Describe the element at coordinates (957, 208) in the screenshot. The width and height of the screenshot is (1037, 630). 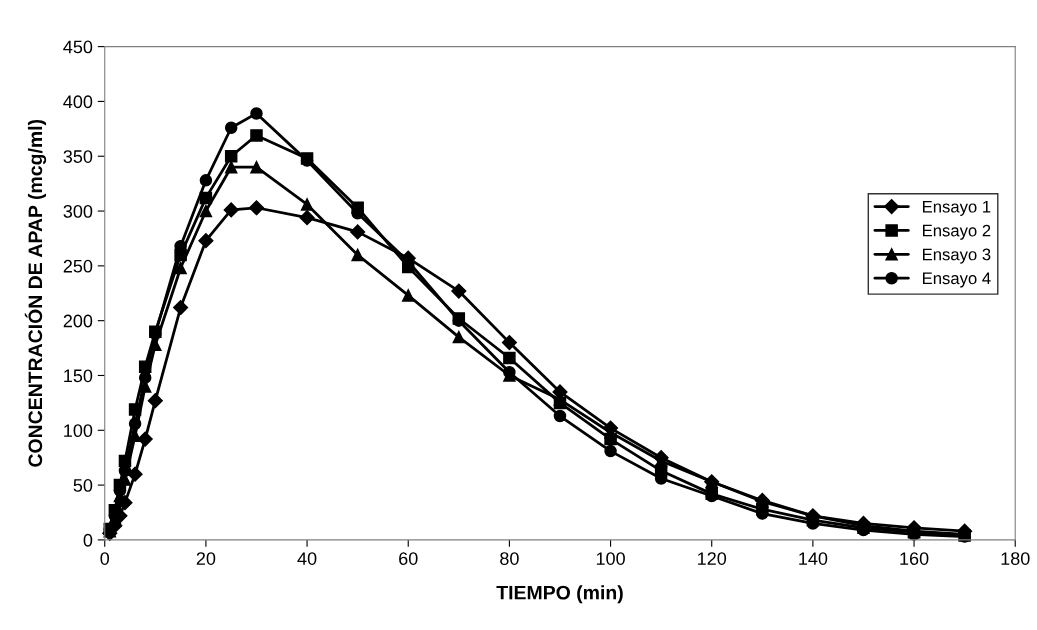
I see `legend-label: Ensayo 1` at that location.